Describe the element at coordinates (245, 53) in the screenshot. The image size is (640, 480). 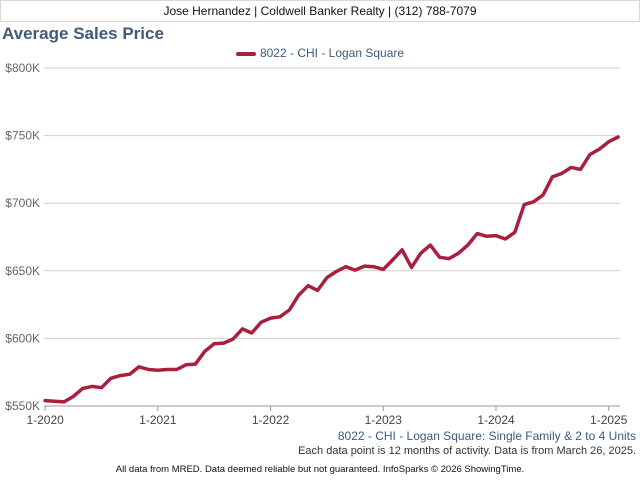
I see `legend-swatch` at that location.